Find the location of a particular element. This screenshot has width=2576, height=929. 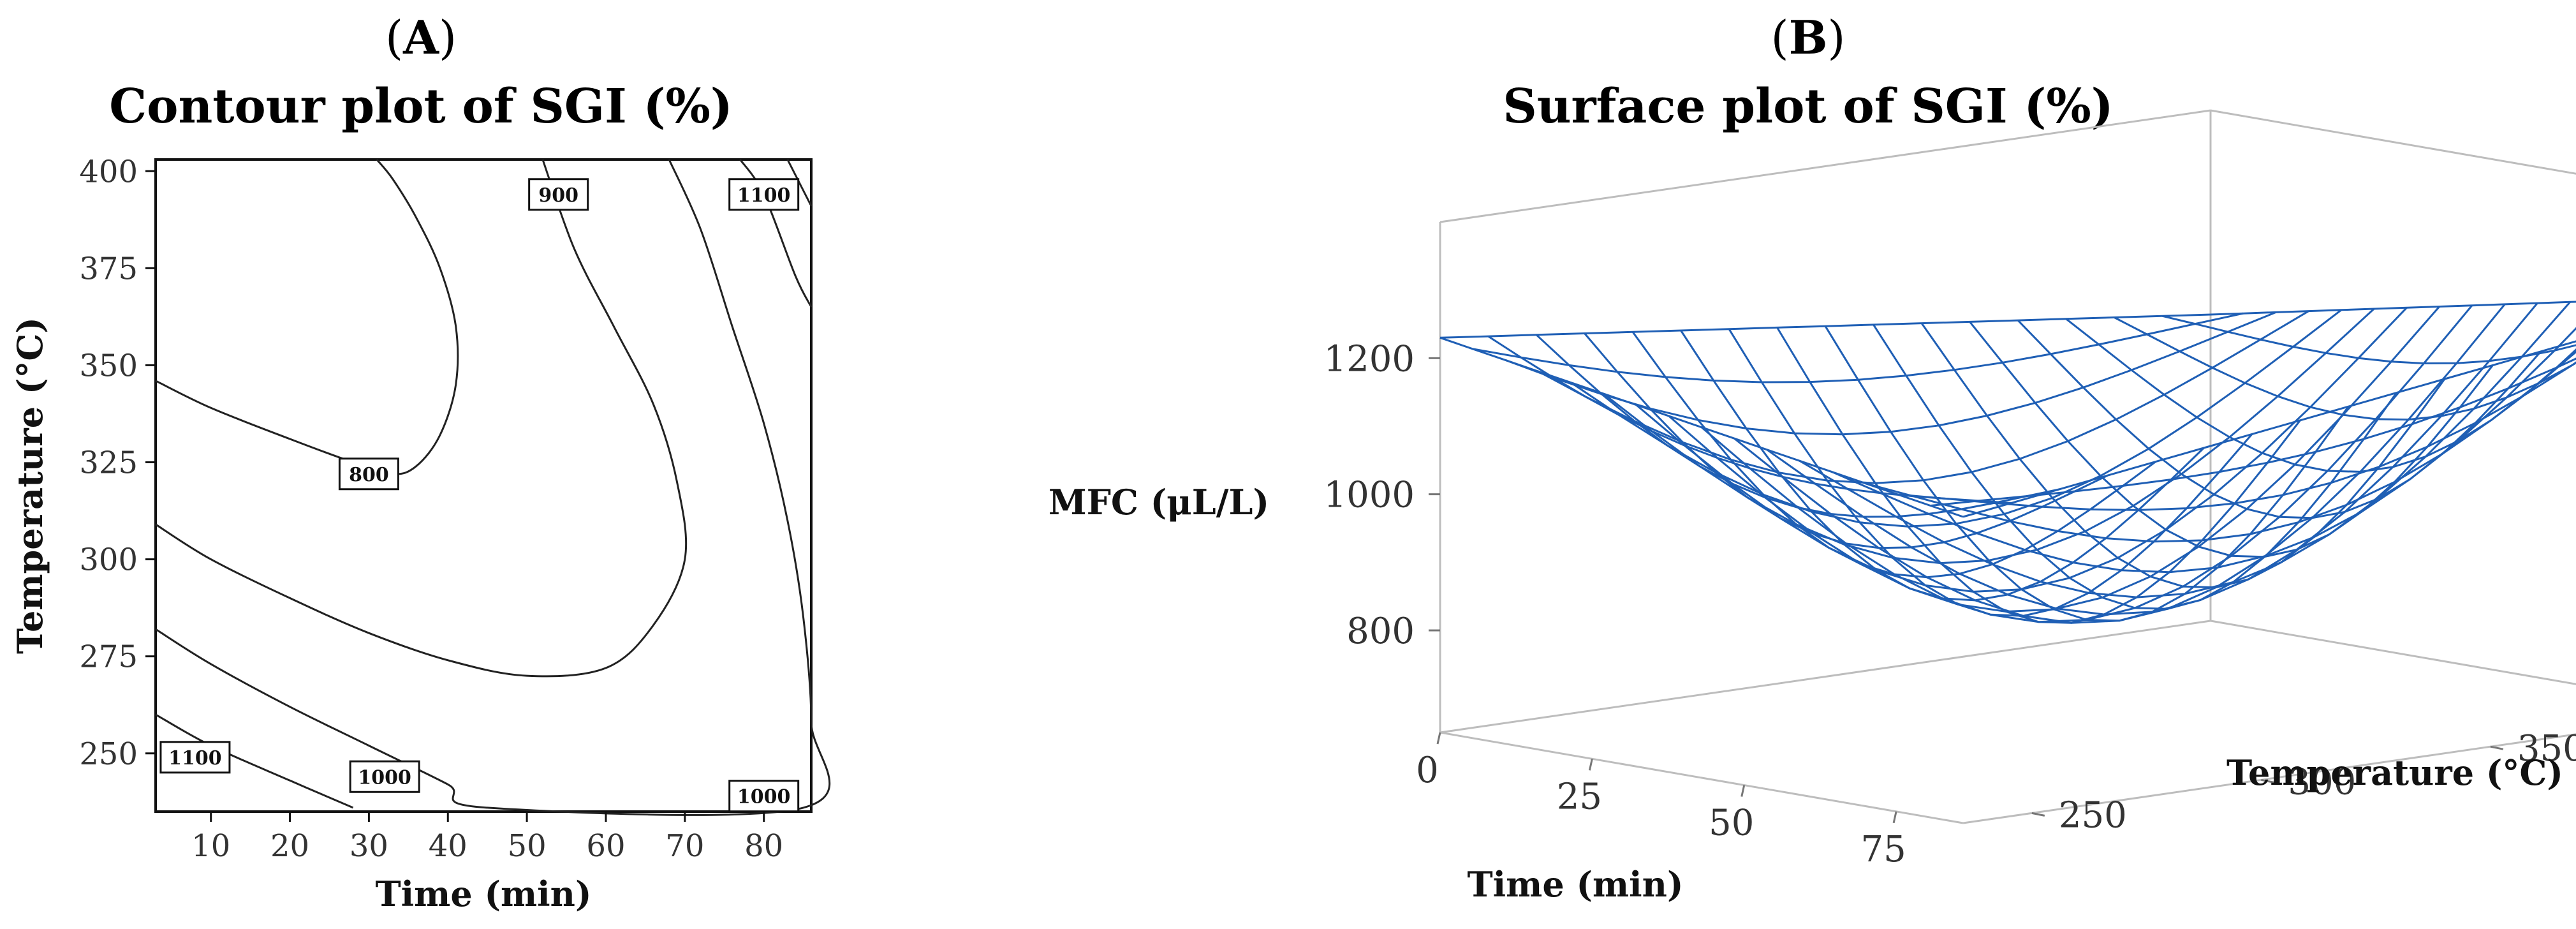

surface-x-tick-label: 50 is located at coordinates (1731, 823).